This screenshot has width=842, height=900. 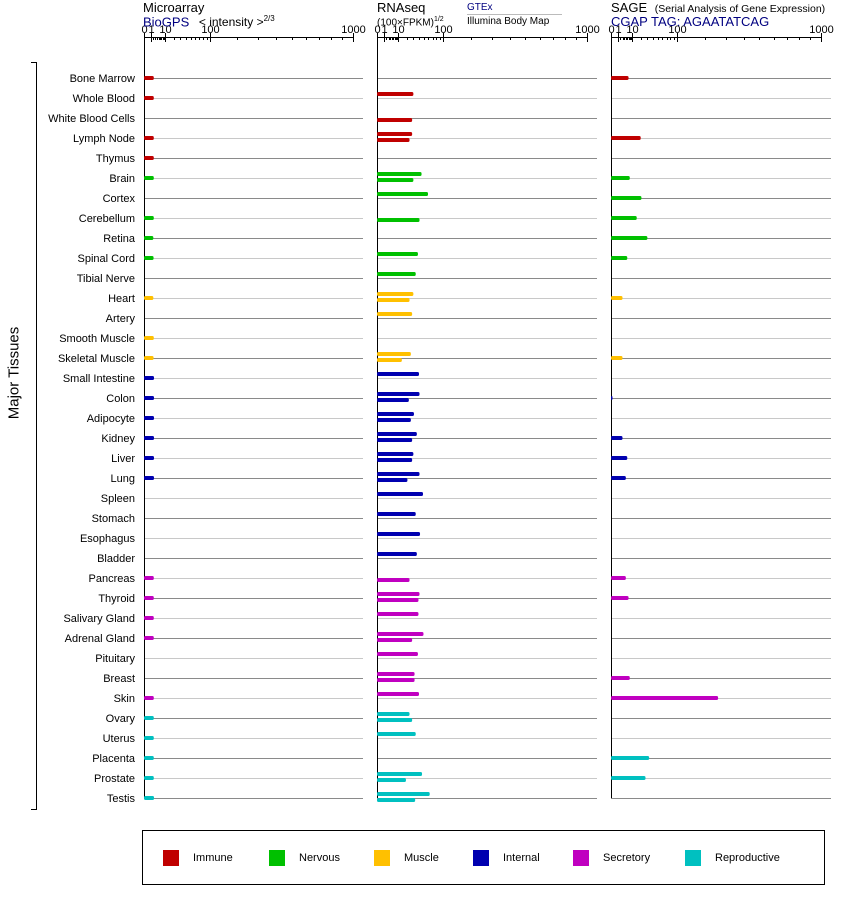 I want to click on sage-title-note: (Serial Analysis of Gene Expression), so click(x=740, y=9).